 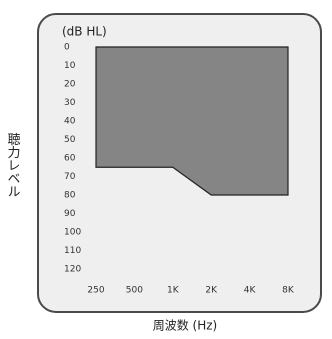 I want to click on x-tick-label: 250, so click(x=95, y=291).